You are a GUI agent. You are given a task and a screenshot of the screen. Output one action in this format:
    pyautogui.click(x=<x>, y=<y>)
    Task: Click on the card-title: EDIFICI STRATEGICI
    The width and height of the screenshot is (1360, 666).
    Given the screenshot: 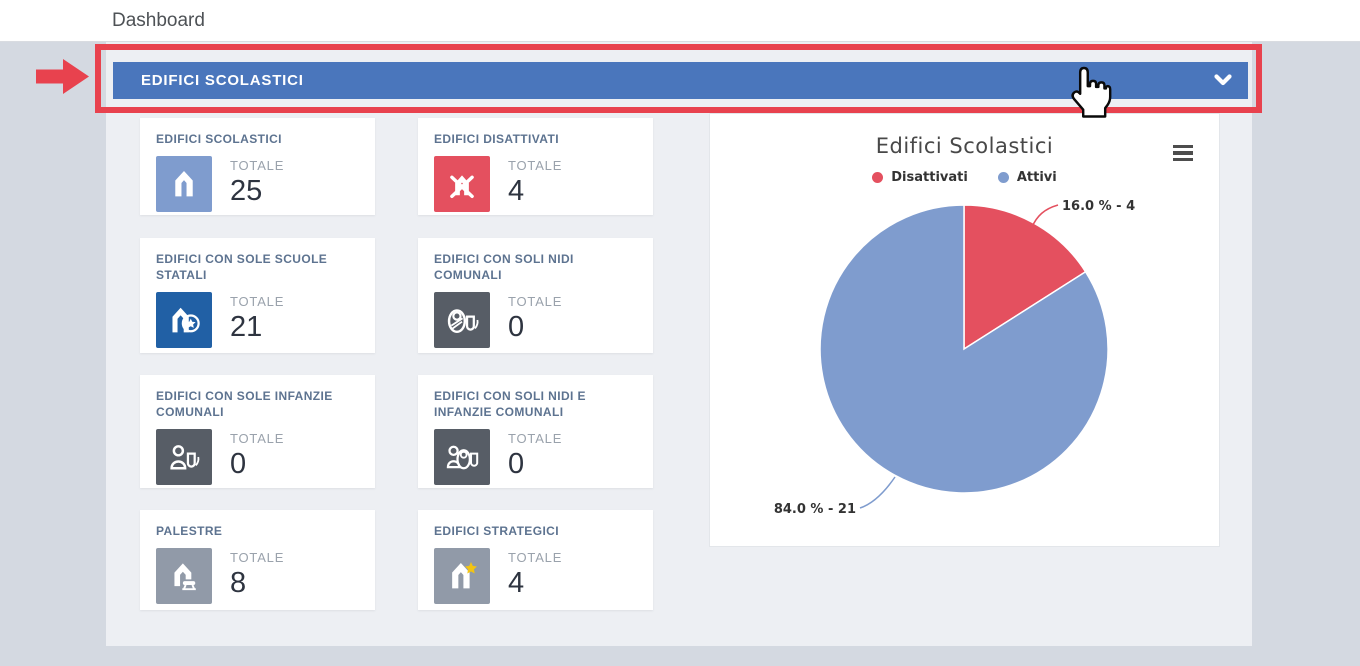 What is the action you would take?
    pyautogui.click(x=496, y=531)
    